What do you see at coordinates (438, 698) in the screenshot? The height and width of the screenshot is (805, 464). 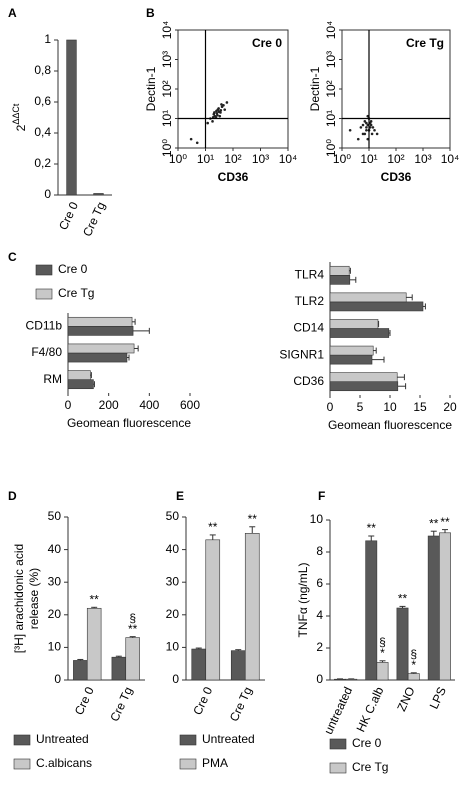 I see `x-tick-label: LPS` at bounding box center [438, 698].